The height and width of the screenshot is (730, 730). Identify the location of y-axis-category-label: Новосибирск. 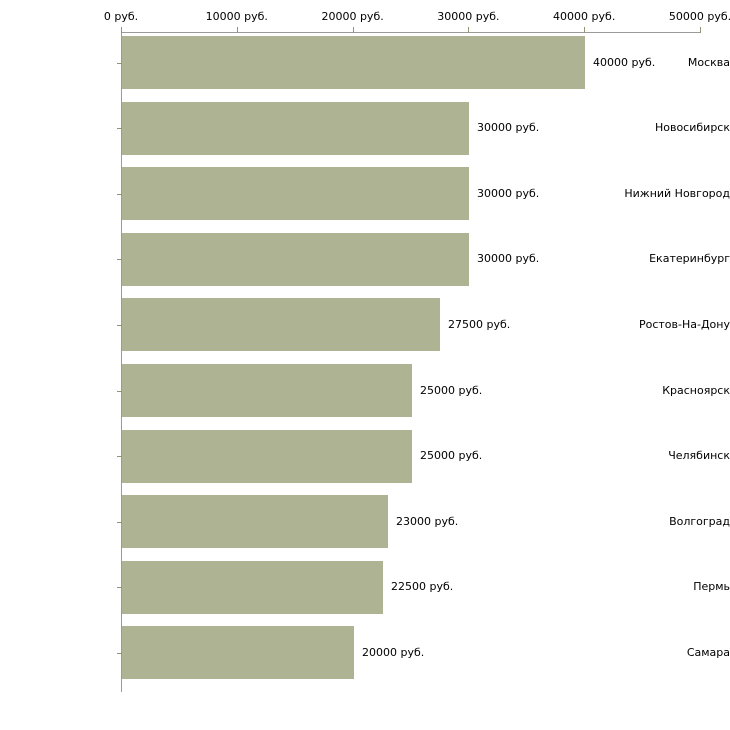
(692, 128).